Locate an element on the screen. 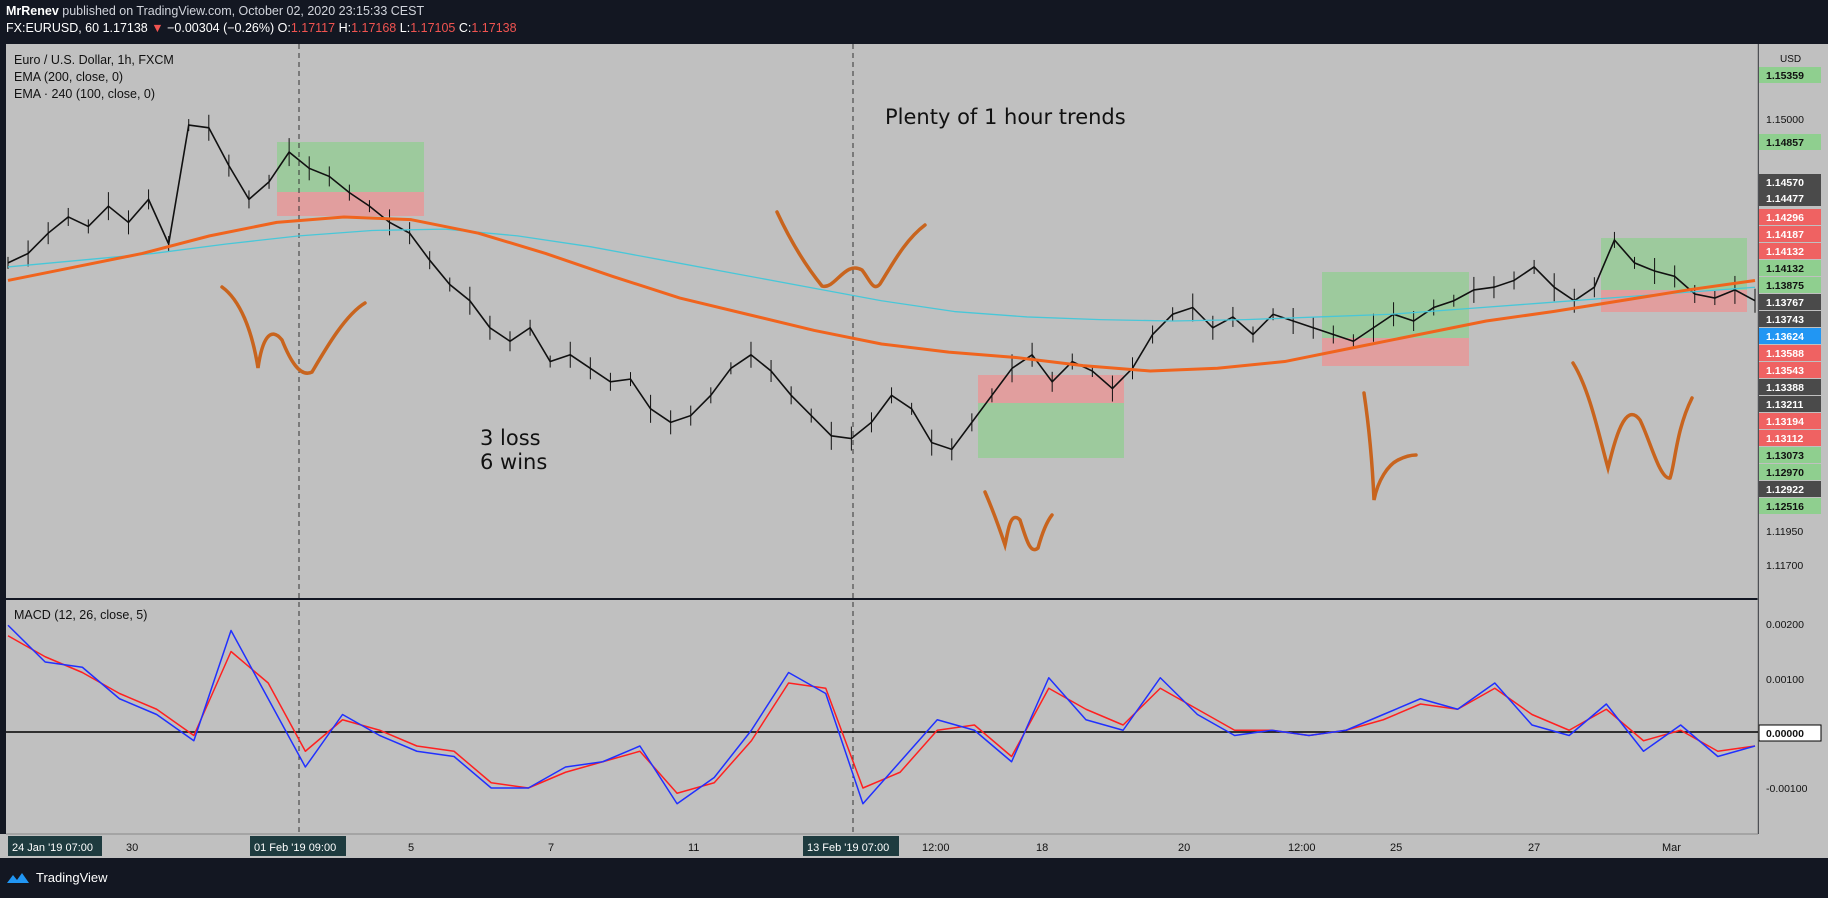  price-tag-label: 1.13073 is located at coordinates (1785, 456).